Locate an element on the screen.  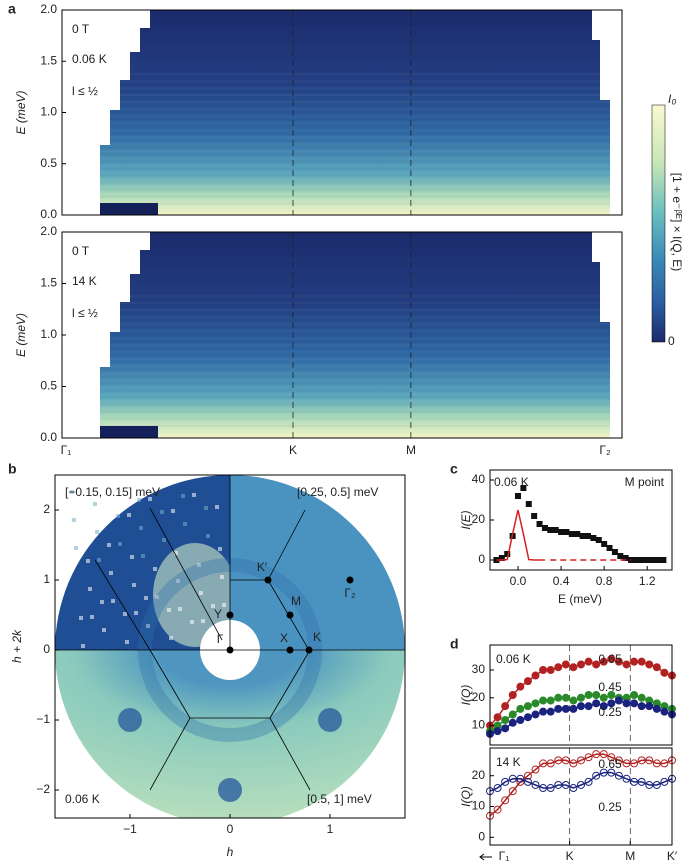
y-tick-label: 0 is located at coordinates (46, 649).